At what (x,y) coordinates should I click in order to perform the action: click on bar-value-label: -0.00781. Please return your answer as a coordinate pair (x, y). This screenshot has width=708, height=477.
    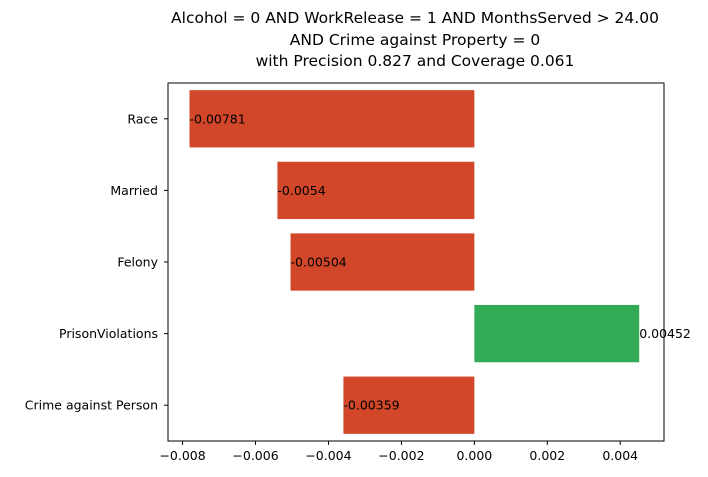
    Looking at the image, I should click on (218, 118).